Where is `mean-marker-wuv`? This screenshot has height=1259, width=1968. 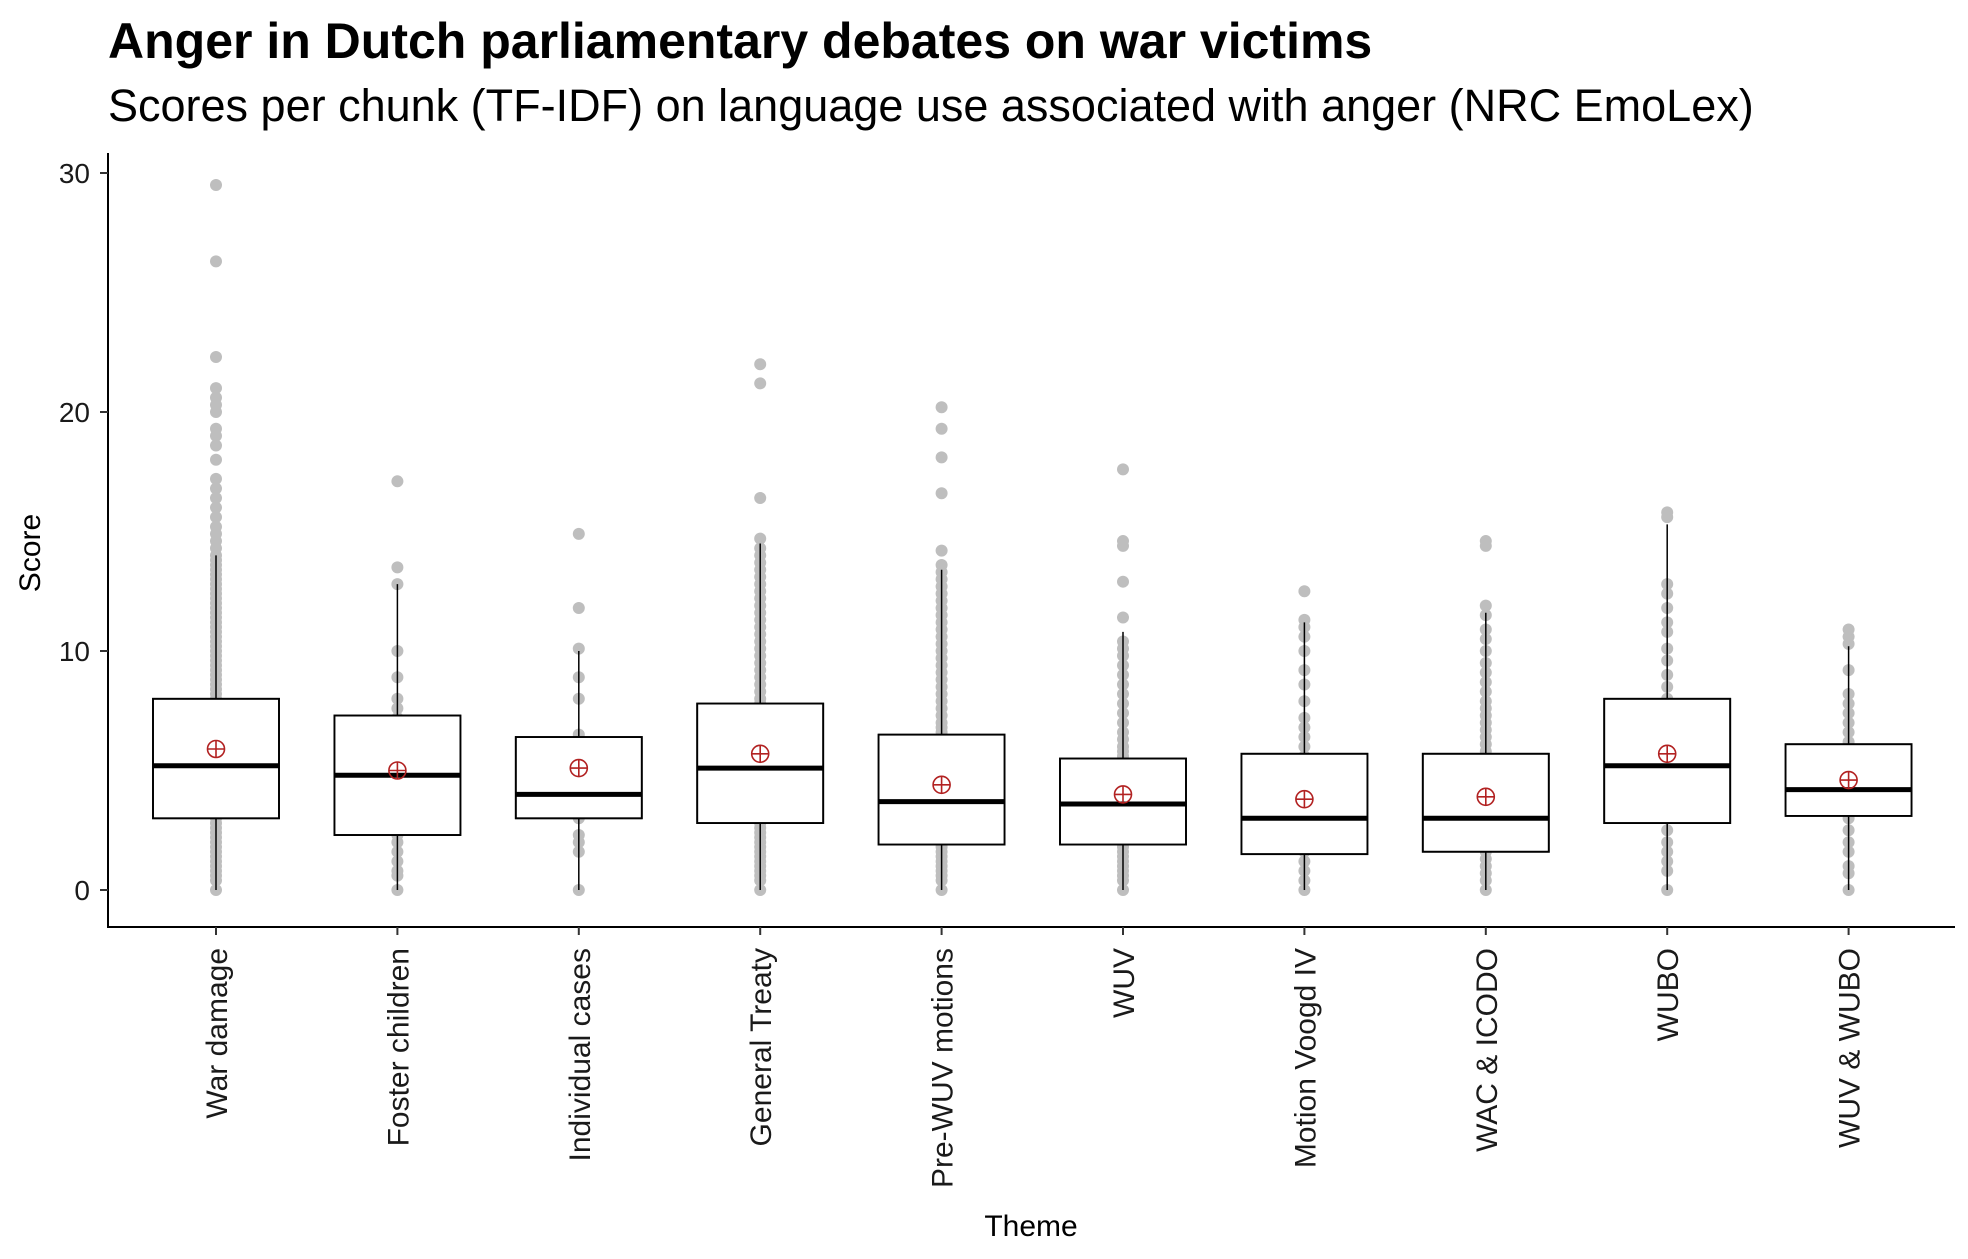 mean-marker-wuv is located at coordinates (1123, 794).